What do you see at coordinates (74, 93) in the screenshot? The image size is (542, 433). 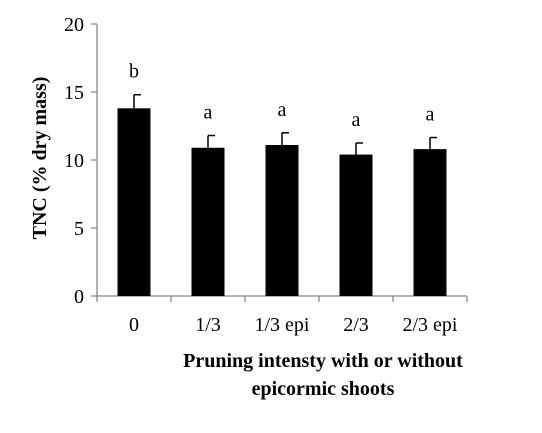 I see `y-tick-label: 15` at bounding box center [74, 93].